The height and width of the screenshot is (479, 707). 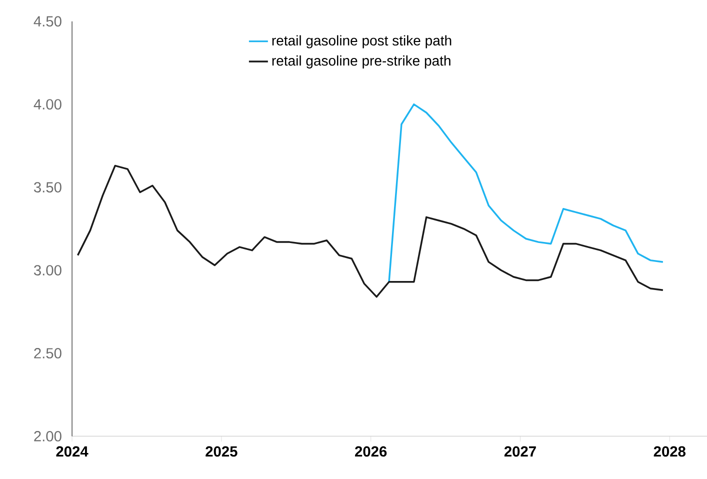 What do you see at coordinates (222, 451) in the screenshot?
I see `x-tick-label: 2025` at bounding box center [222, 451].